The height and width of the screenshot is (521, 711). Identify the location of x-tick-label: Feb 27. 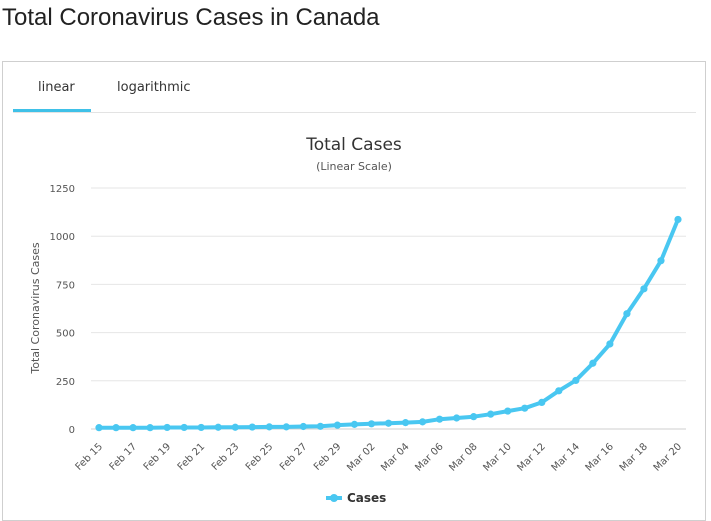
(294, 457).